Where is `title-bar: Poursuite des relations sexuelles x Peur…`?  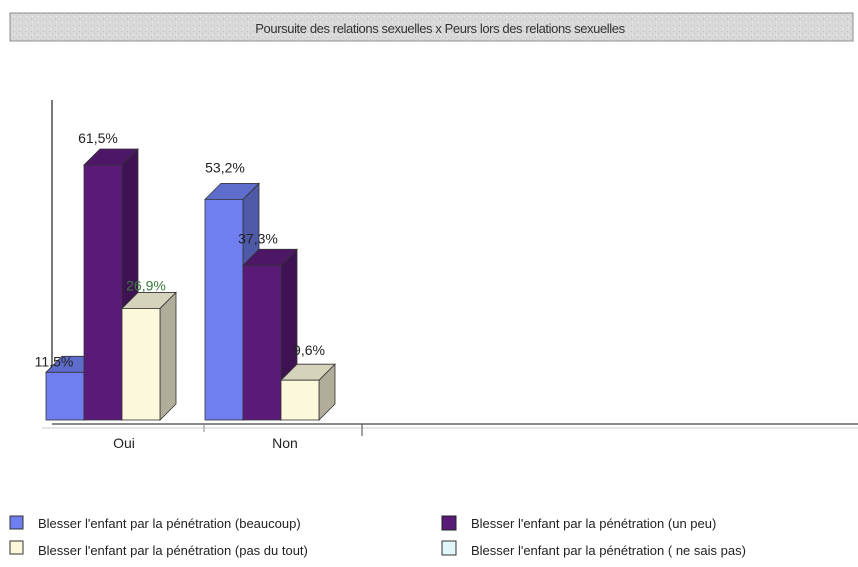
title-bar: Poursuite des relations sexuelles x Peur… is located at coordinates (431, 27).